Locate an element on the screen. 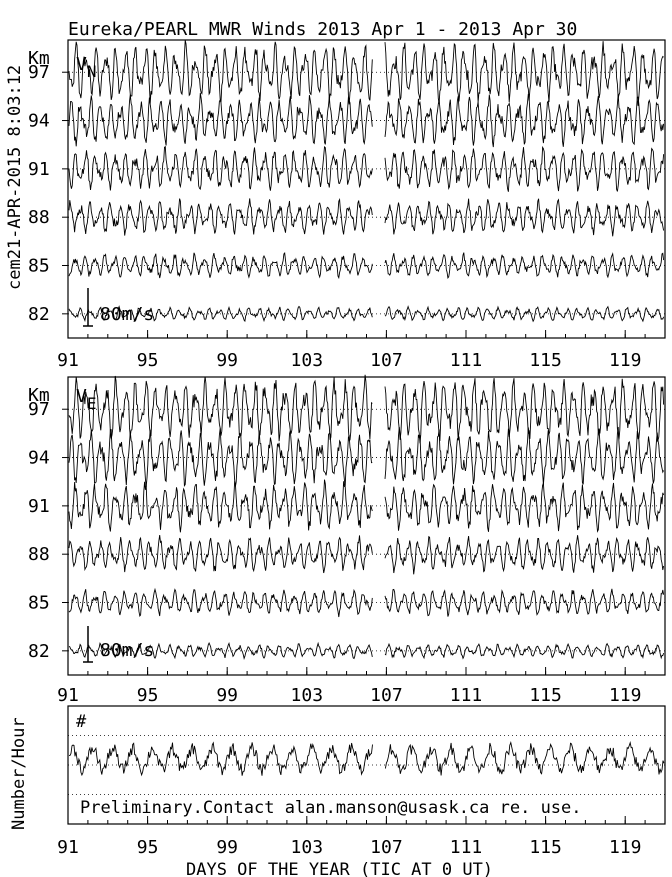  count-marker-label: # is located at coordinates (81, 722).